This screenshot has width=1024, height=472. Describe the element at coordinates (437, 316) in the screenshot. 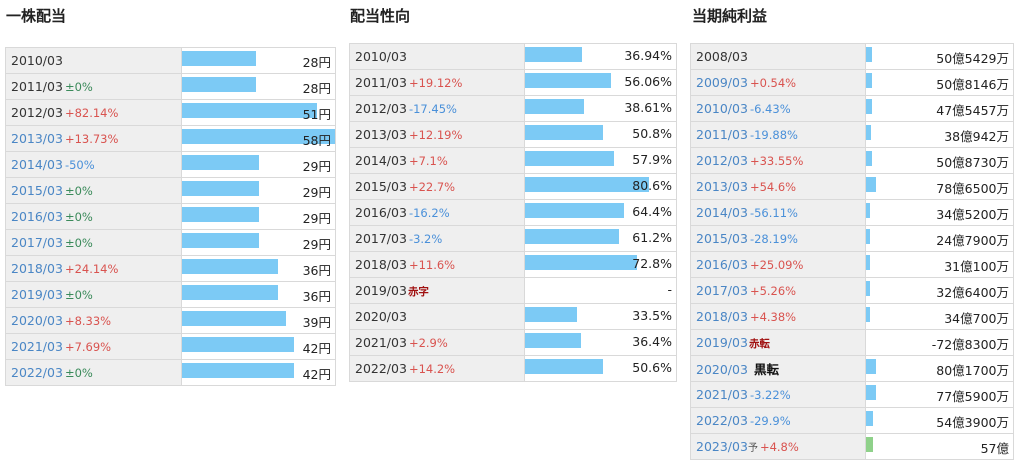

I see `year-cell: 2020/03` at that location.